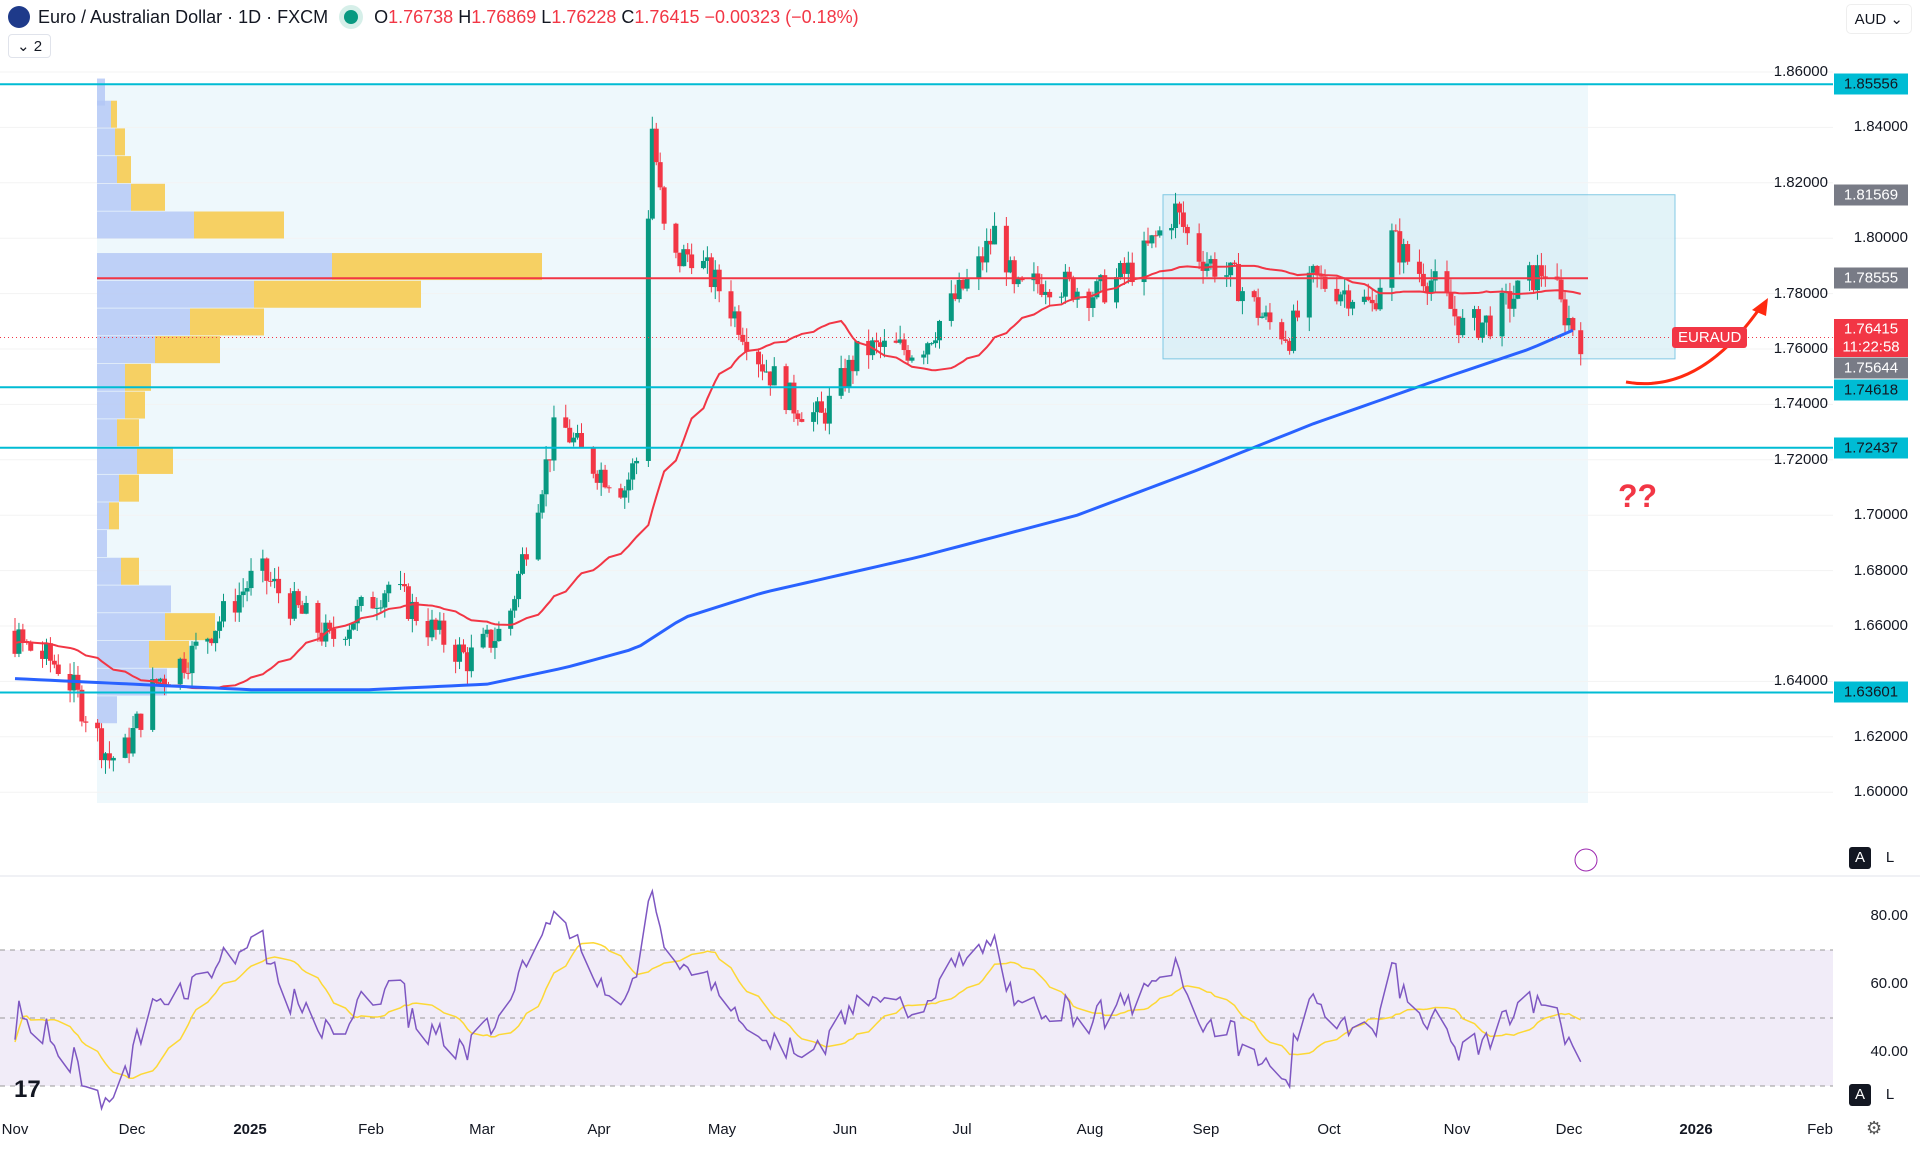 This screenshot has width=1920, height=1151. I want to click on time-axis-label: Oct, so click(1329, 1129).